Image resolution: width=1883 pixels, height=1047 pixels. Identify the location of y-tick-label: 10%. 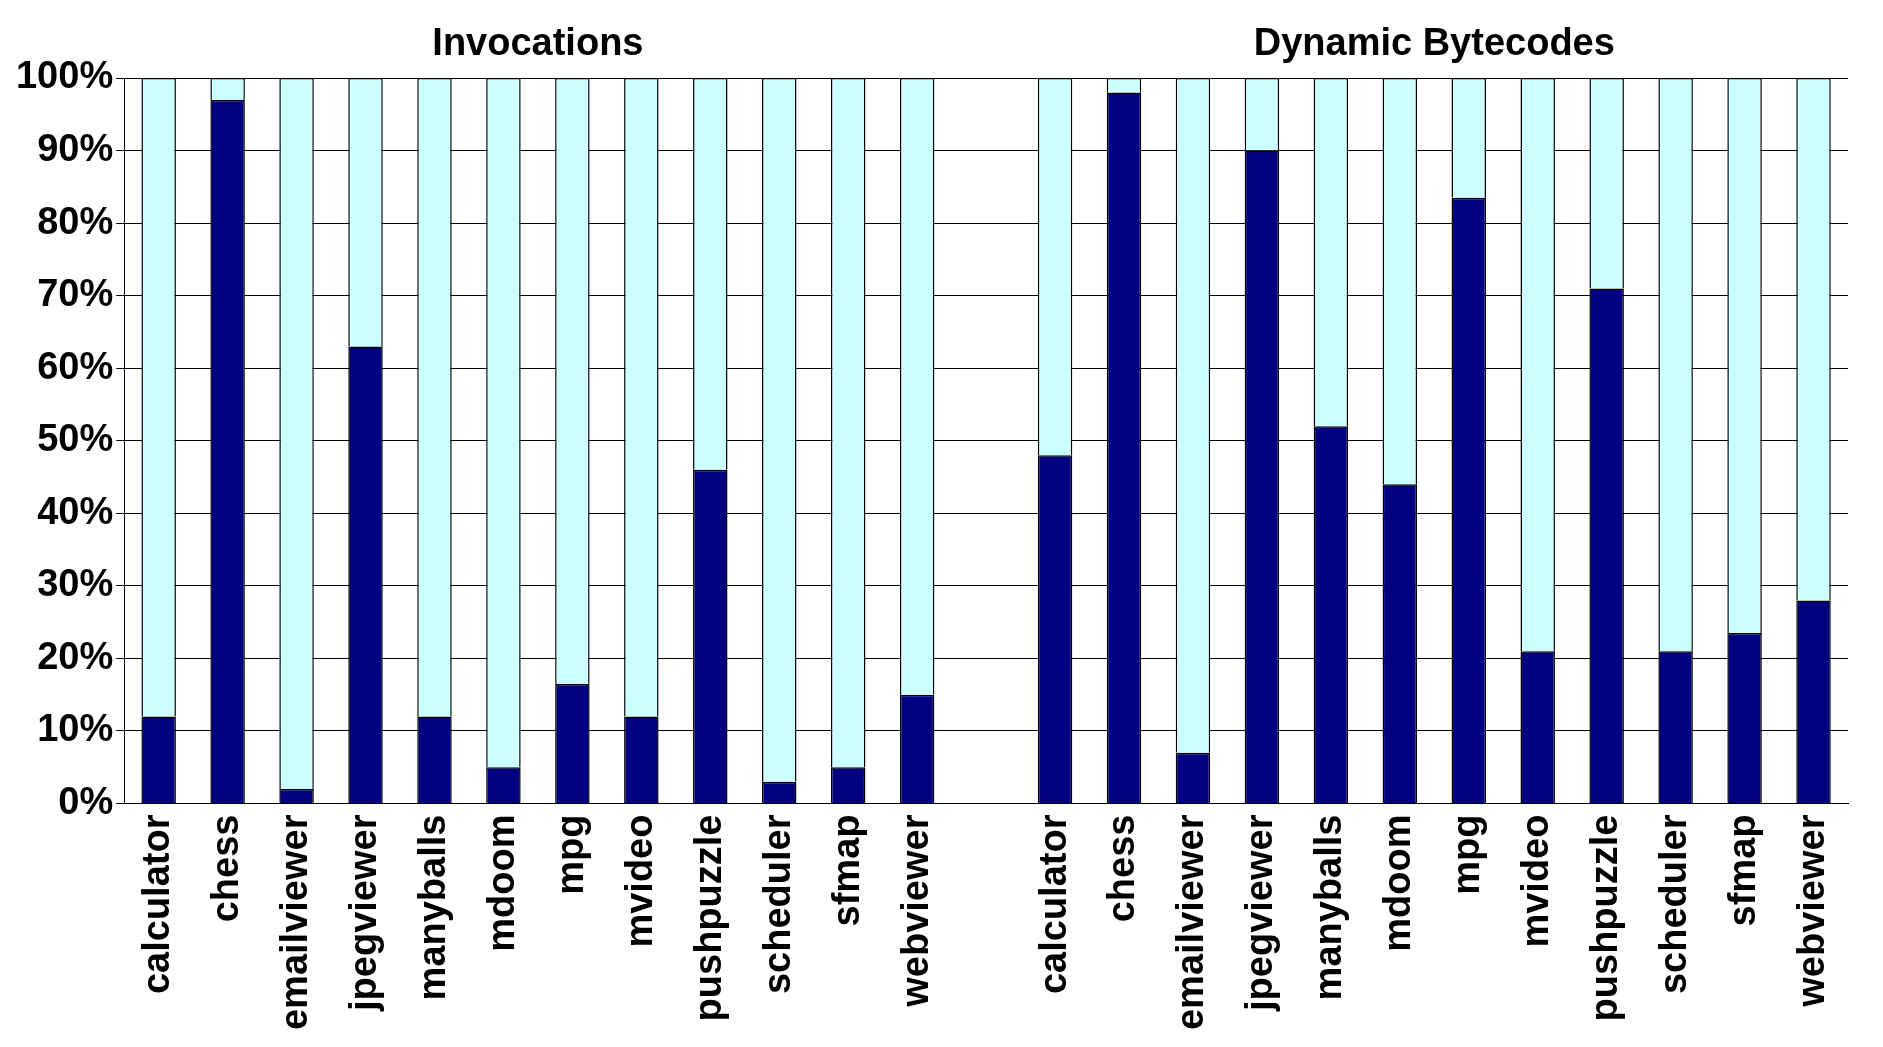
(75, 728).